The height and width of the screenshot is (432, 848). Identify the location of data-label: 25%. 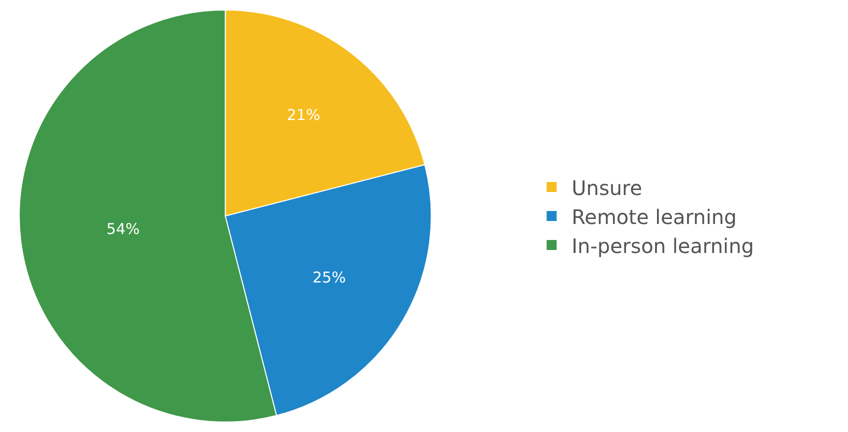
(329, 277).